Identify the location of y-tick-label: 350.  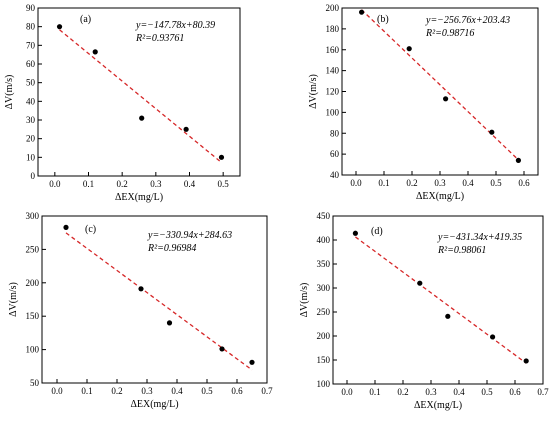
(324, 264).